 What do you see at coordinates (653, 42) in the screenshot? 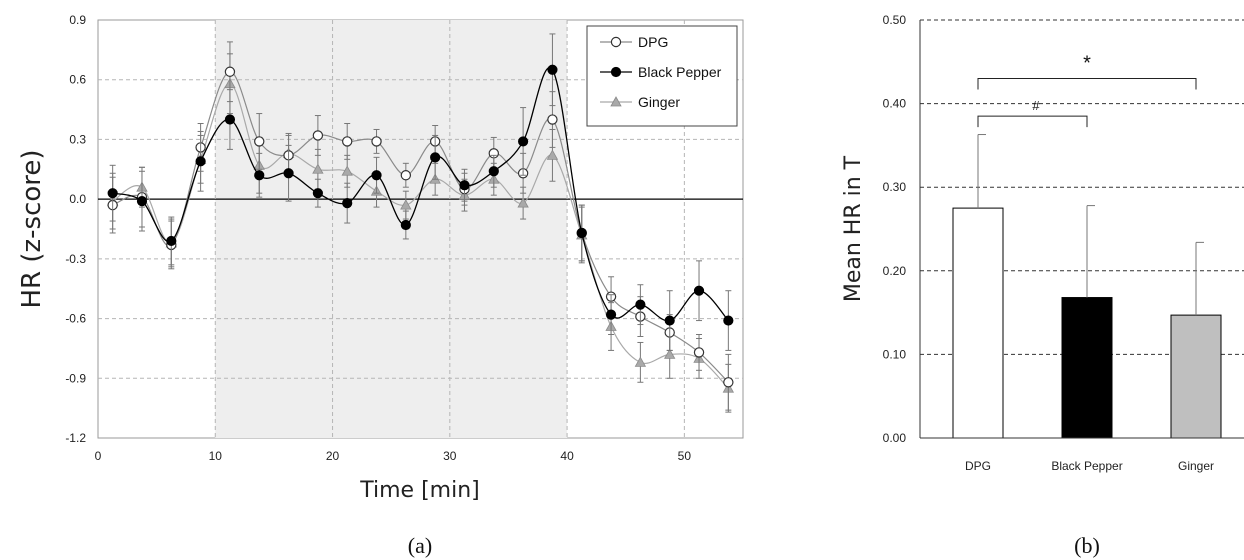
I see `legend-label: DPG` at bounding box center [653, 42].